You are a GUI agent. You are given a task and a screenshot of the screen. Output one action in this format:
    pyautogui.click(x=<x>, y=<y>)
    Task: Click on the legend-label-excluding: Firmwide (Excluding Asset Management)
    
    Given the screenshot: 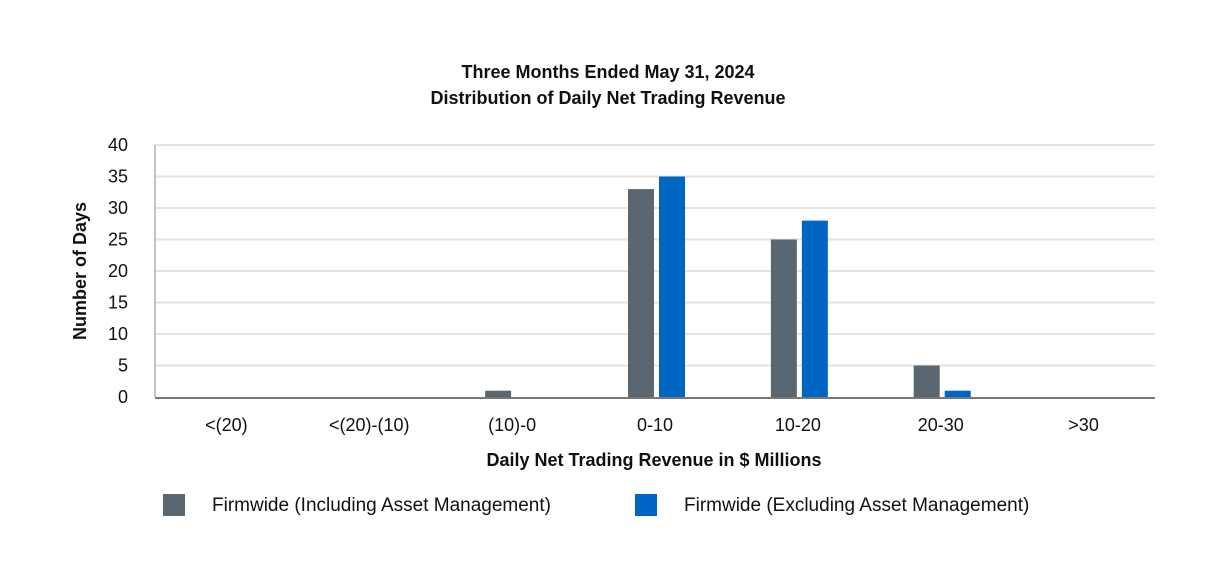 What is the action you would take?
    pyautogui.click(x=856, y=505)
    